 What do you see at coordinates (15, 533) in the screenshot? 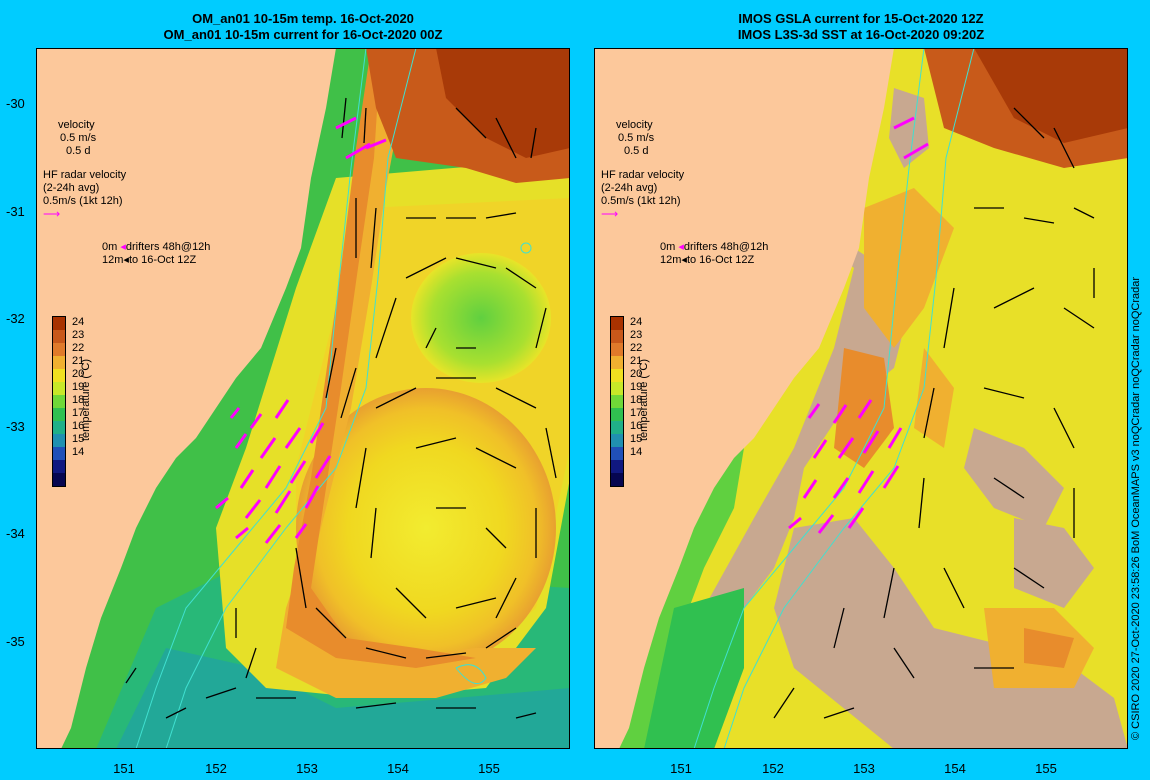
I see `y-tick-label: -34` at bounding box center [15, 533].